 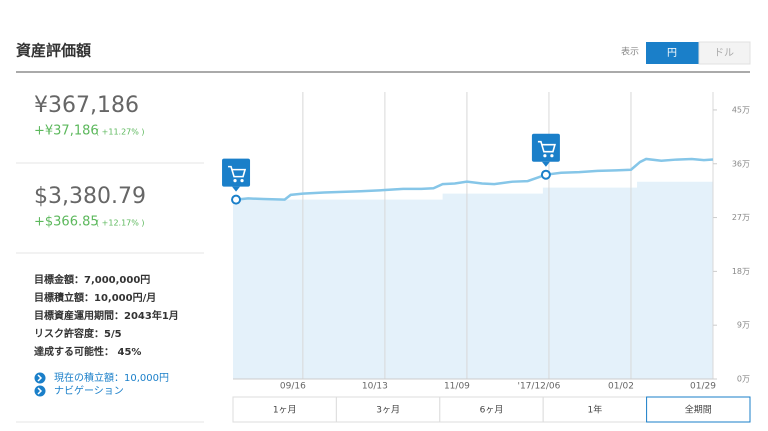 I want to click on link: 現在の積立額：10,000円, so click(x=111, y=377).